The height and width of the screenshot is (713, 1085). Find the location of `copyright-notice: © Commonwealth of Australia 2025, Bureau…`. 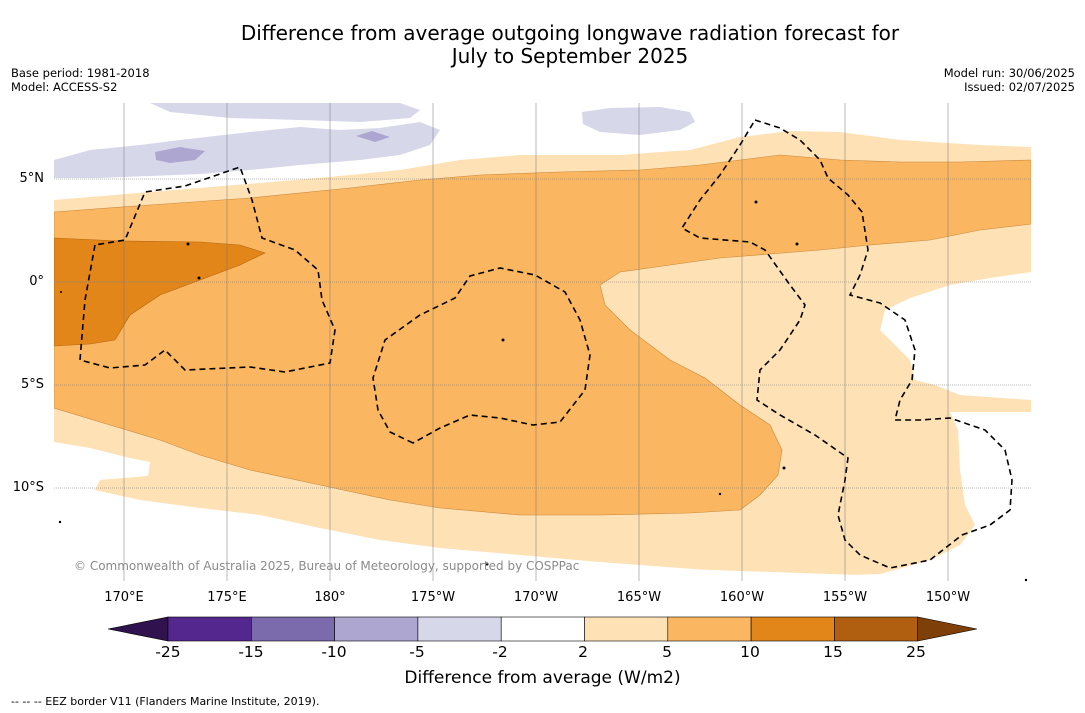

copyright-notice: © Commonwealth of Australia 2025, Bureau… is located at coordinates (327, 566).